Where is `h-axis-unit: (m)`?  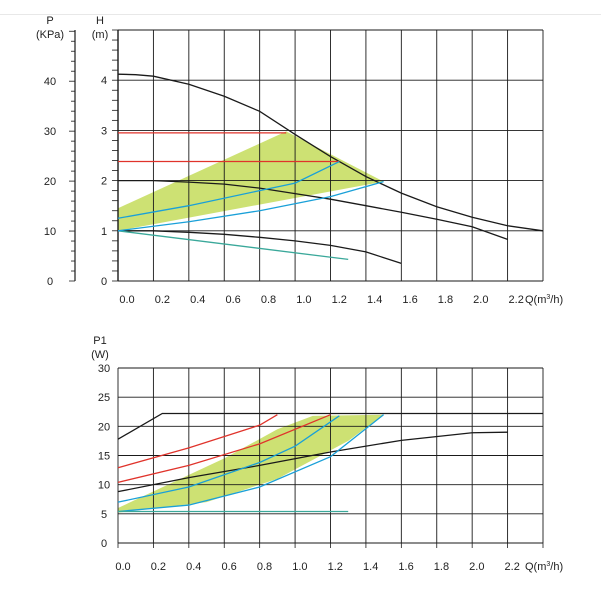
h-axis-unit: (m) is located at coordinates (100, 35).